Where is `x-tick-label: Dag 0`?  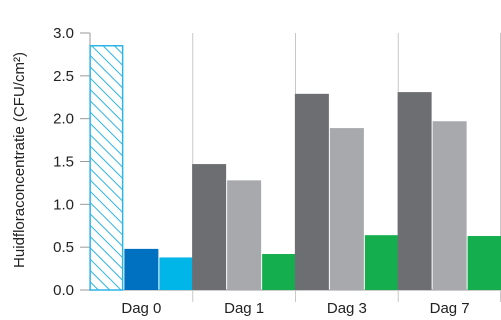
x-tick-label: Dag 0 is located at coordinates (141, 308).